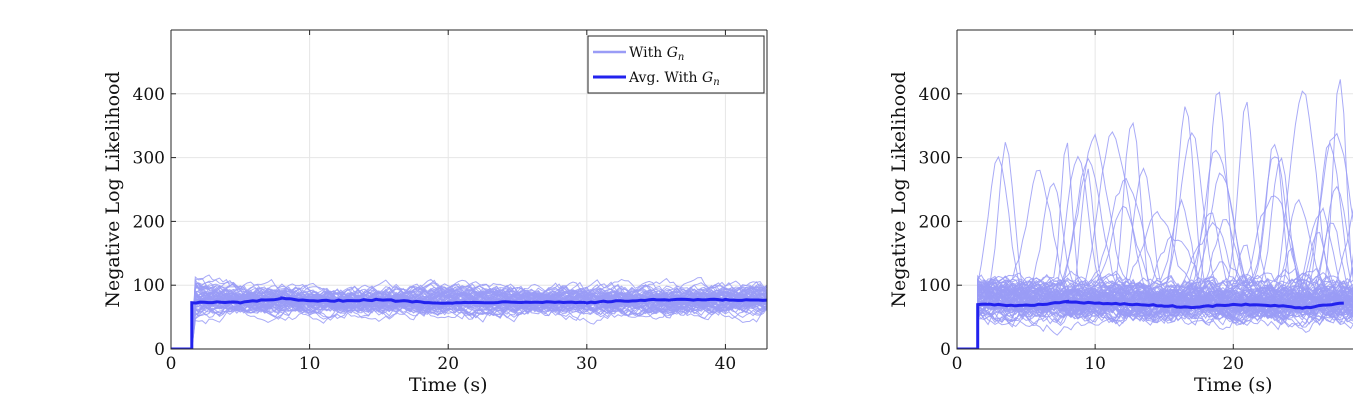 Image resolution: width=1353 pixels, height=409 pixels. I want to click on legend-label: Avg. With Gn, so click(674, 79).